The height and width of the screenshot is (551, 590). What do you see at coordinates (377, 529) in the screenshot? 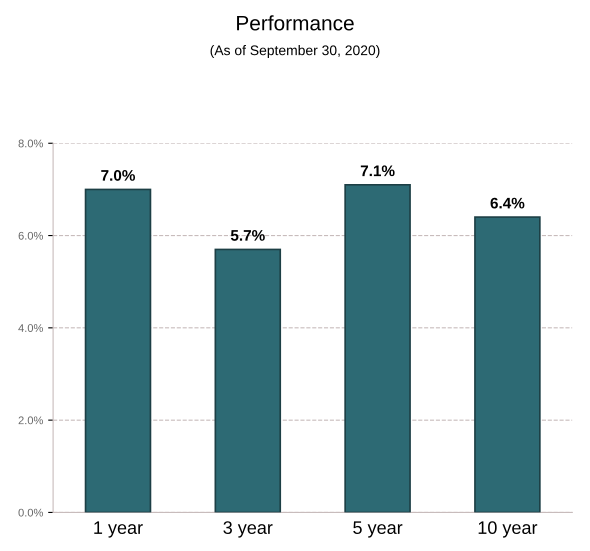
I see `x-tick-label: 5 year` at bounding box center [377, 529].